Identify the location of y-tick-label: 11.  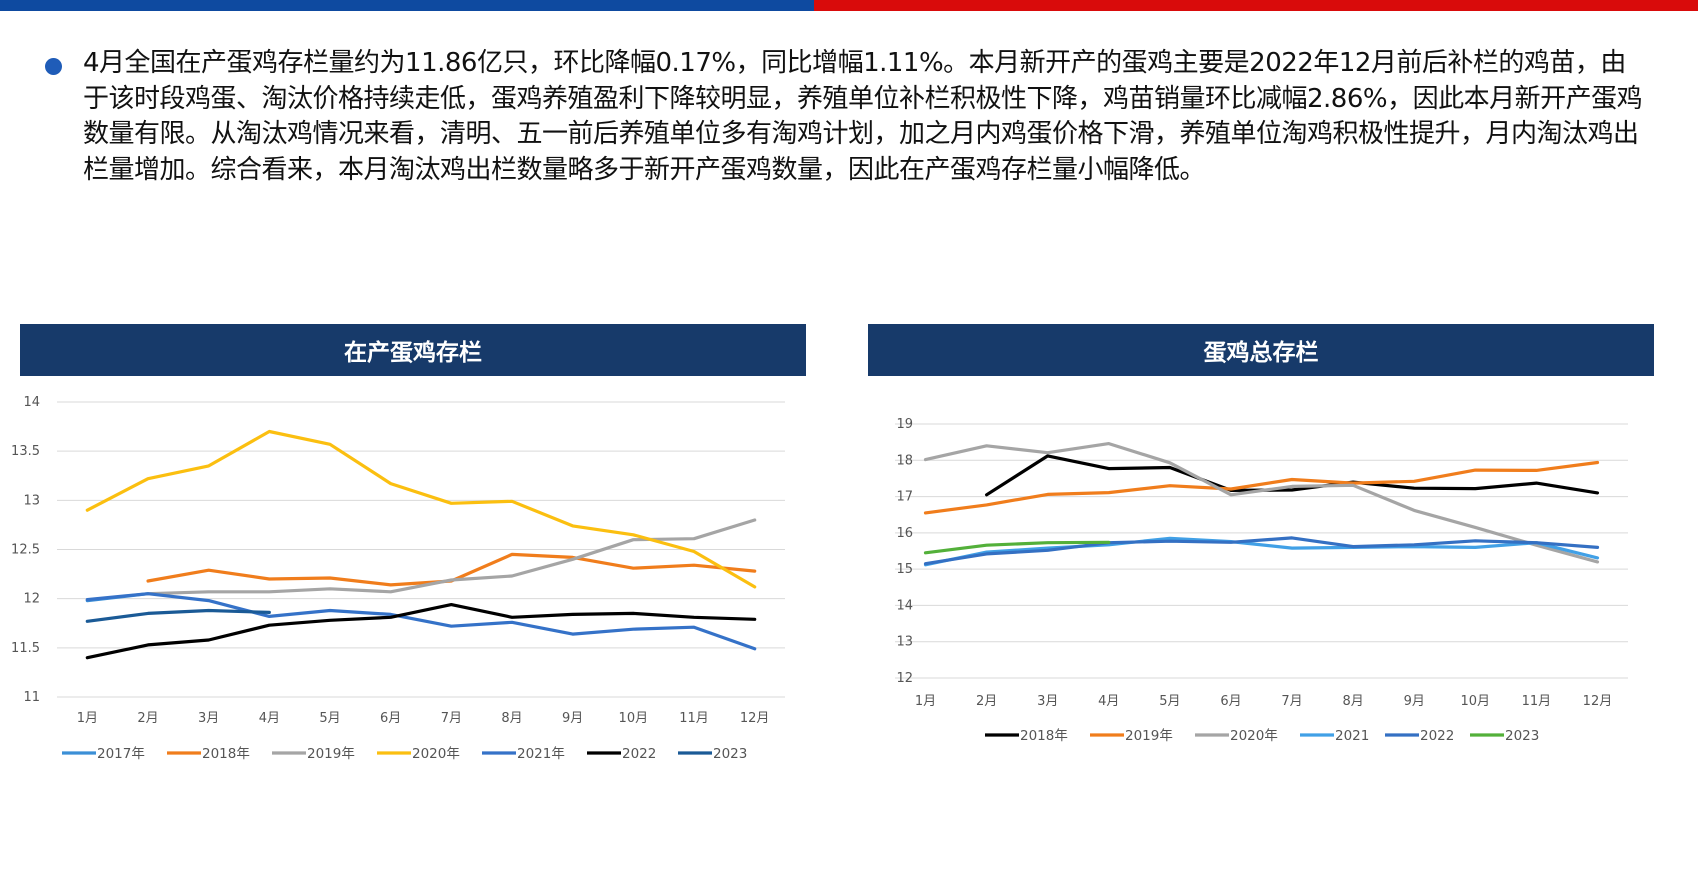
(31, 697).